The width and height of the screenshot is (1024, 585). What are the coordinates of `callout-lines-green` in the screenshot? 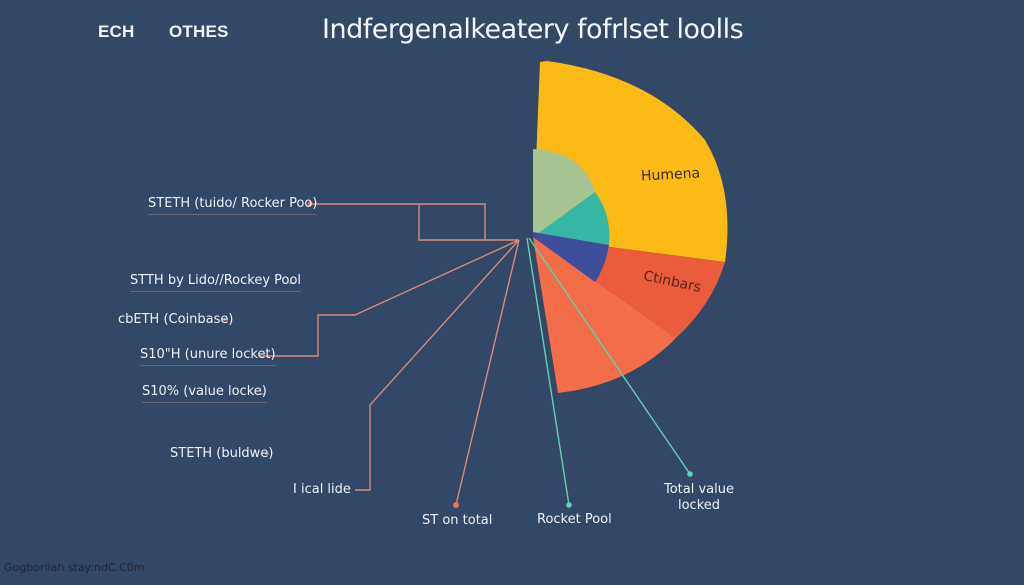 It's located at (608, 371).